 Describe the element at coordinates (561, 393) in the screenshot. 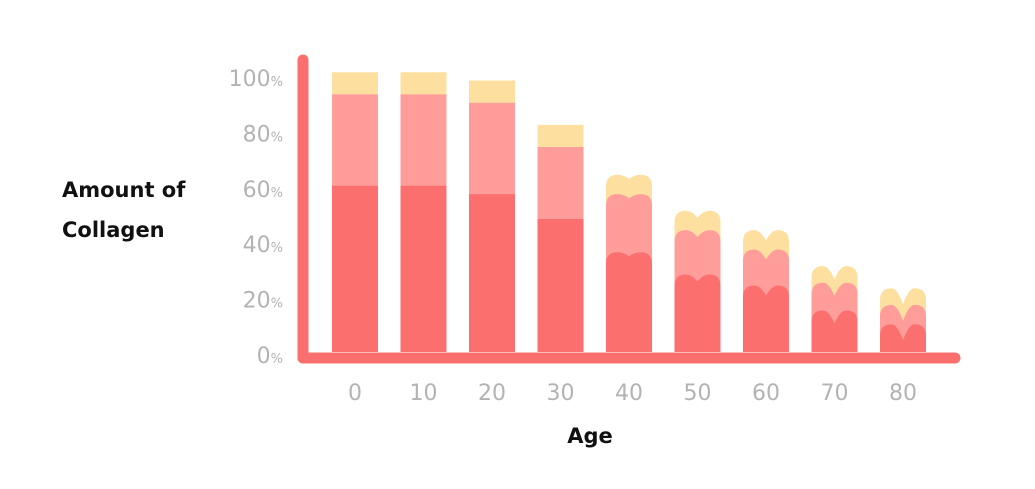

I see `x-tick-label: 30` at that location.